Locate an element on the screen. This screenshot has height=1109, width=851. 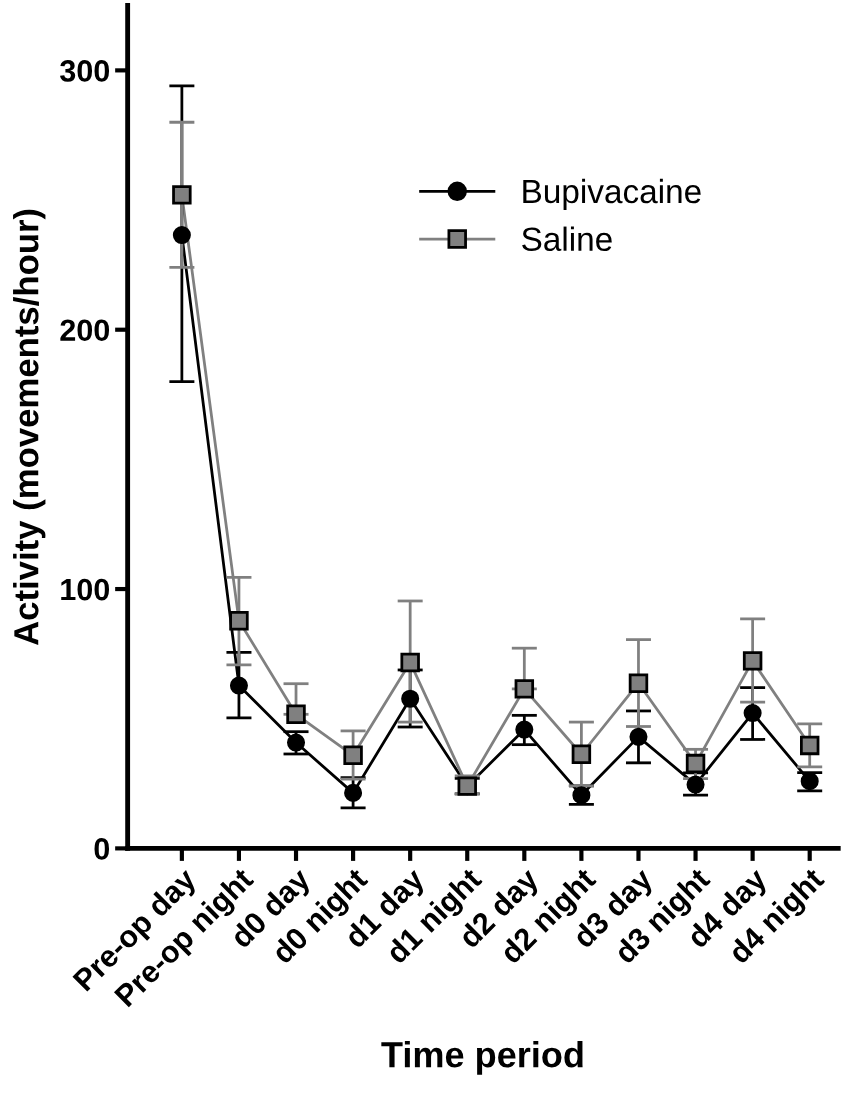
y-tick-label: 200 is located at coordinates (85, 330).